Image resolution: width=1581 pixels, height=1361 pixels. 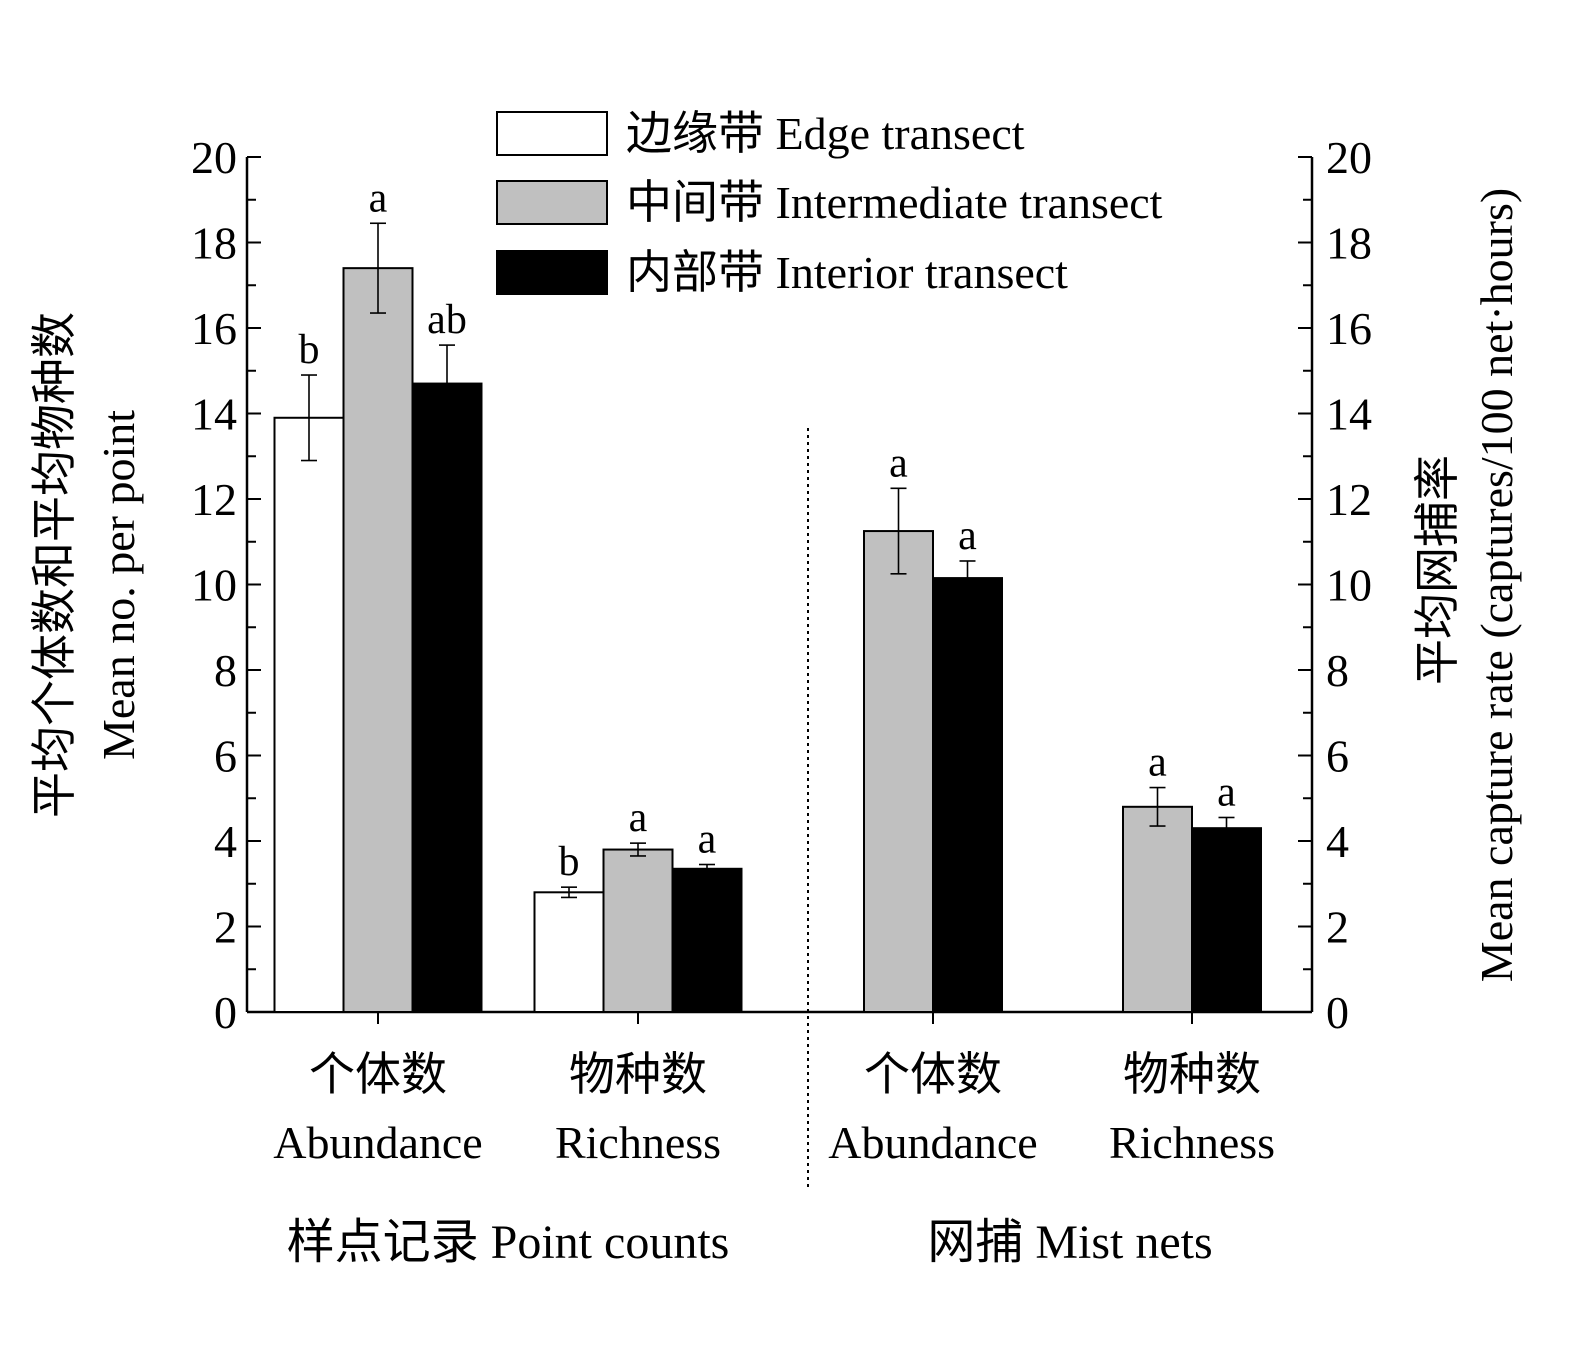 What do you see at coordinates (1337, 927) in the screenshot?
I see `y-tick-label-right: 2` at bounding box center [1337, 927].